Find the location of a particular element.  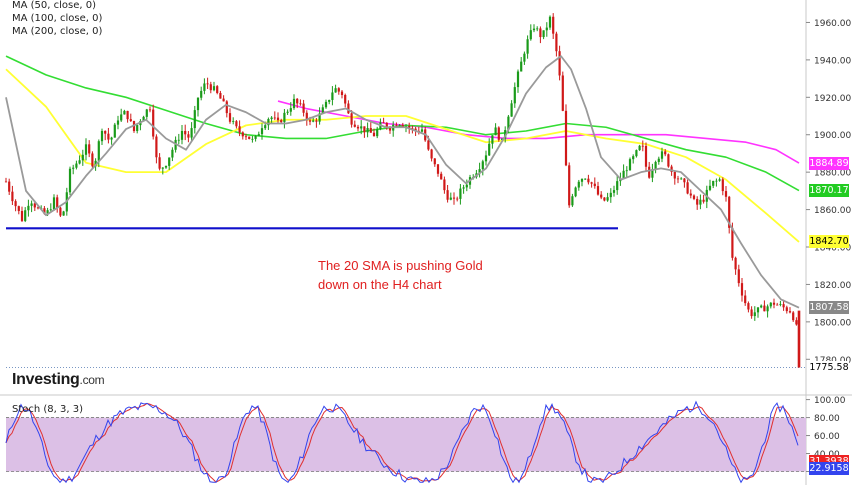

price-tick-label: 1800.00 is located at coordinates (832, 323).